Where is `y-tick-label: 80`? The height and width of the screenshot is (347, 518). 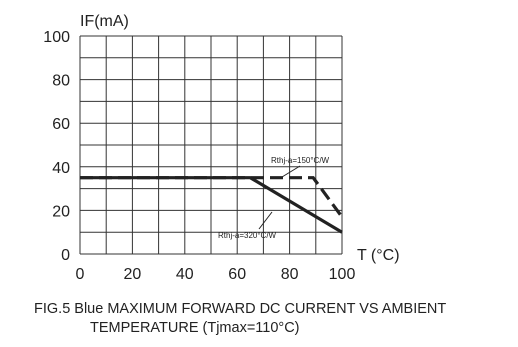
y-tick-label: 80 is located at coordinates (61, 81).